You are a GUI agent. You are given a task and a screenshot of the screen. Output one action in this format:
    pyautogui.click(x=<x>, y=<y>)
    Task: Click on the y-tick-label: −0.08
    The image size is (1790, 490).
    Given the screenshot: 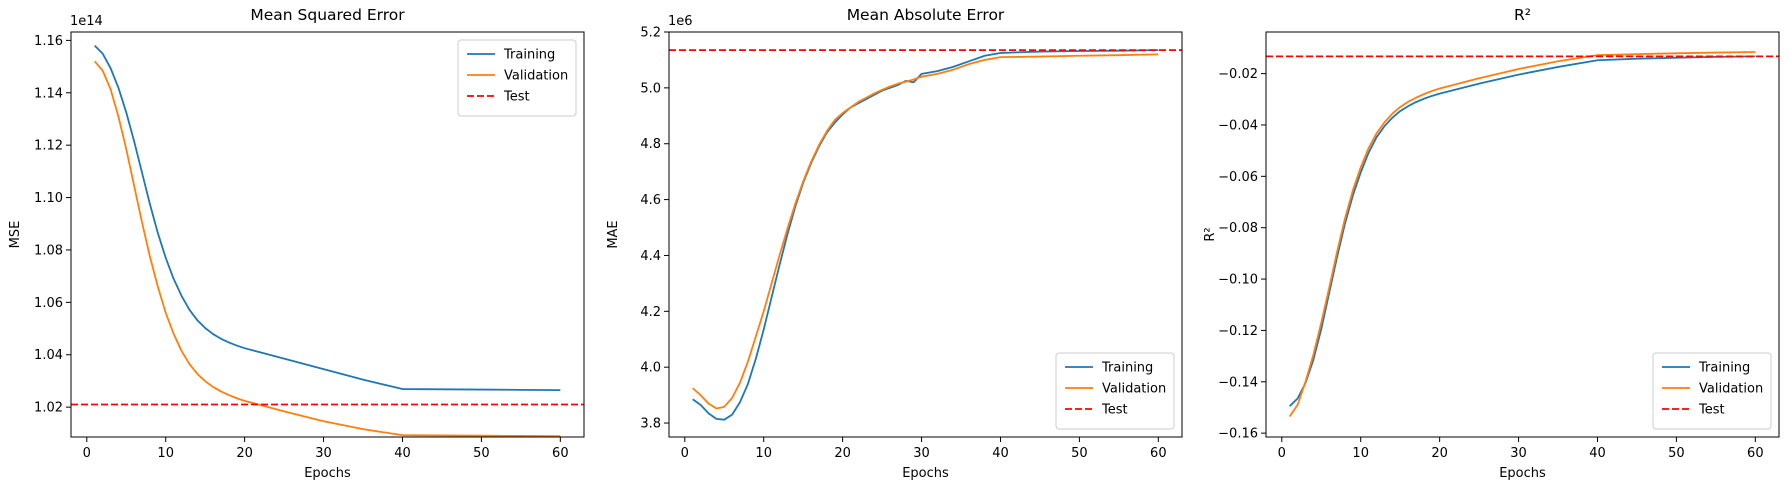 What is the action you would take?
    pyautogui.click(x=1238, y=228)
    